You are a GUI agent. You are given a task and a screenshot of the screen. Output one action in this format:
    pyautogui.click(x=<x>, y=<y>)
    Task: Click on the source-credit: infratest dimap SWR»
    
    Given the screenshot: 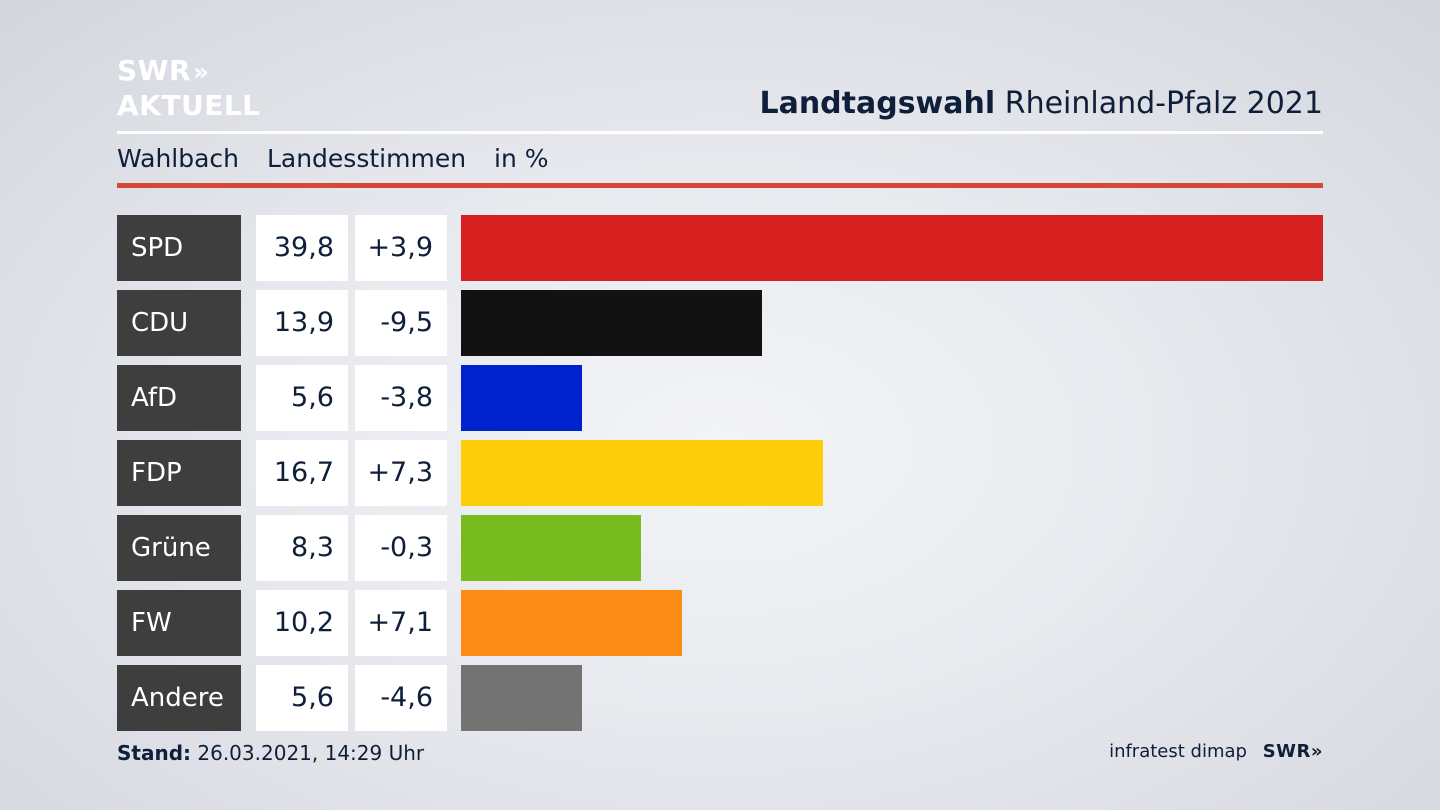 What is the action you would take?
    pyautogui.click(x=1216, y=751)
    